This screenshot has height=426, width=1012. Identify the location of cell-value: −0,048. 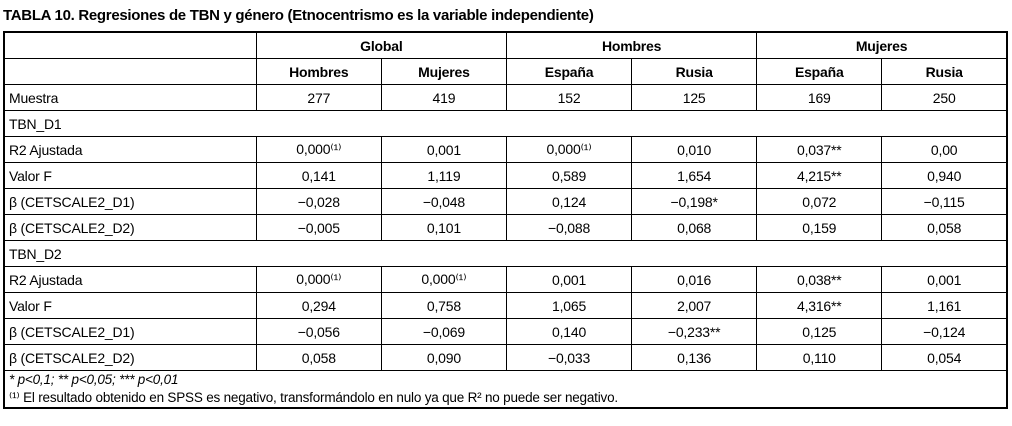
(443, 201).